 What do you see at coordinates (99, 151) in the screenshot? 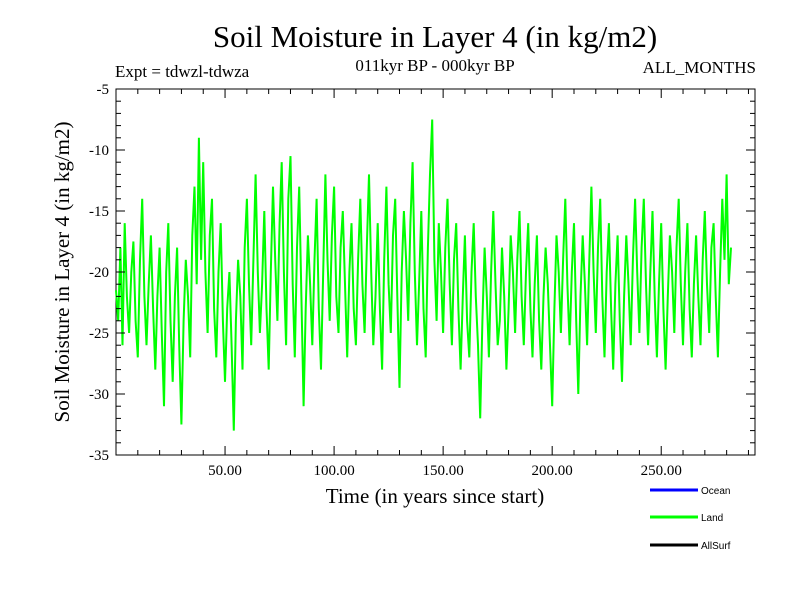
I see `y-tick-label: -10` at bounding box center [99, 151].